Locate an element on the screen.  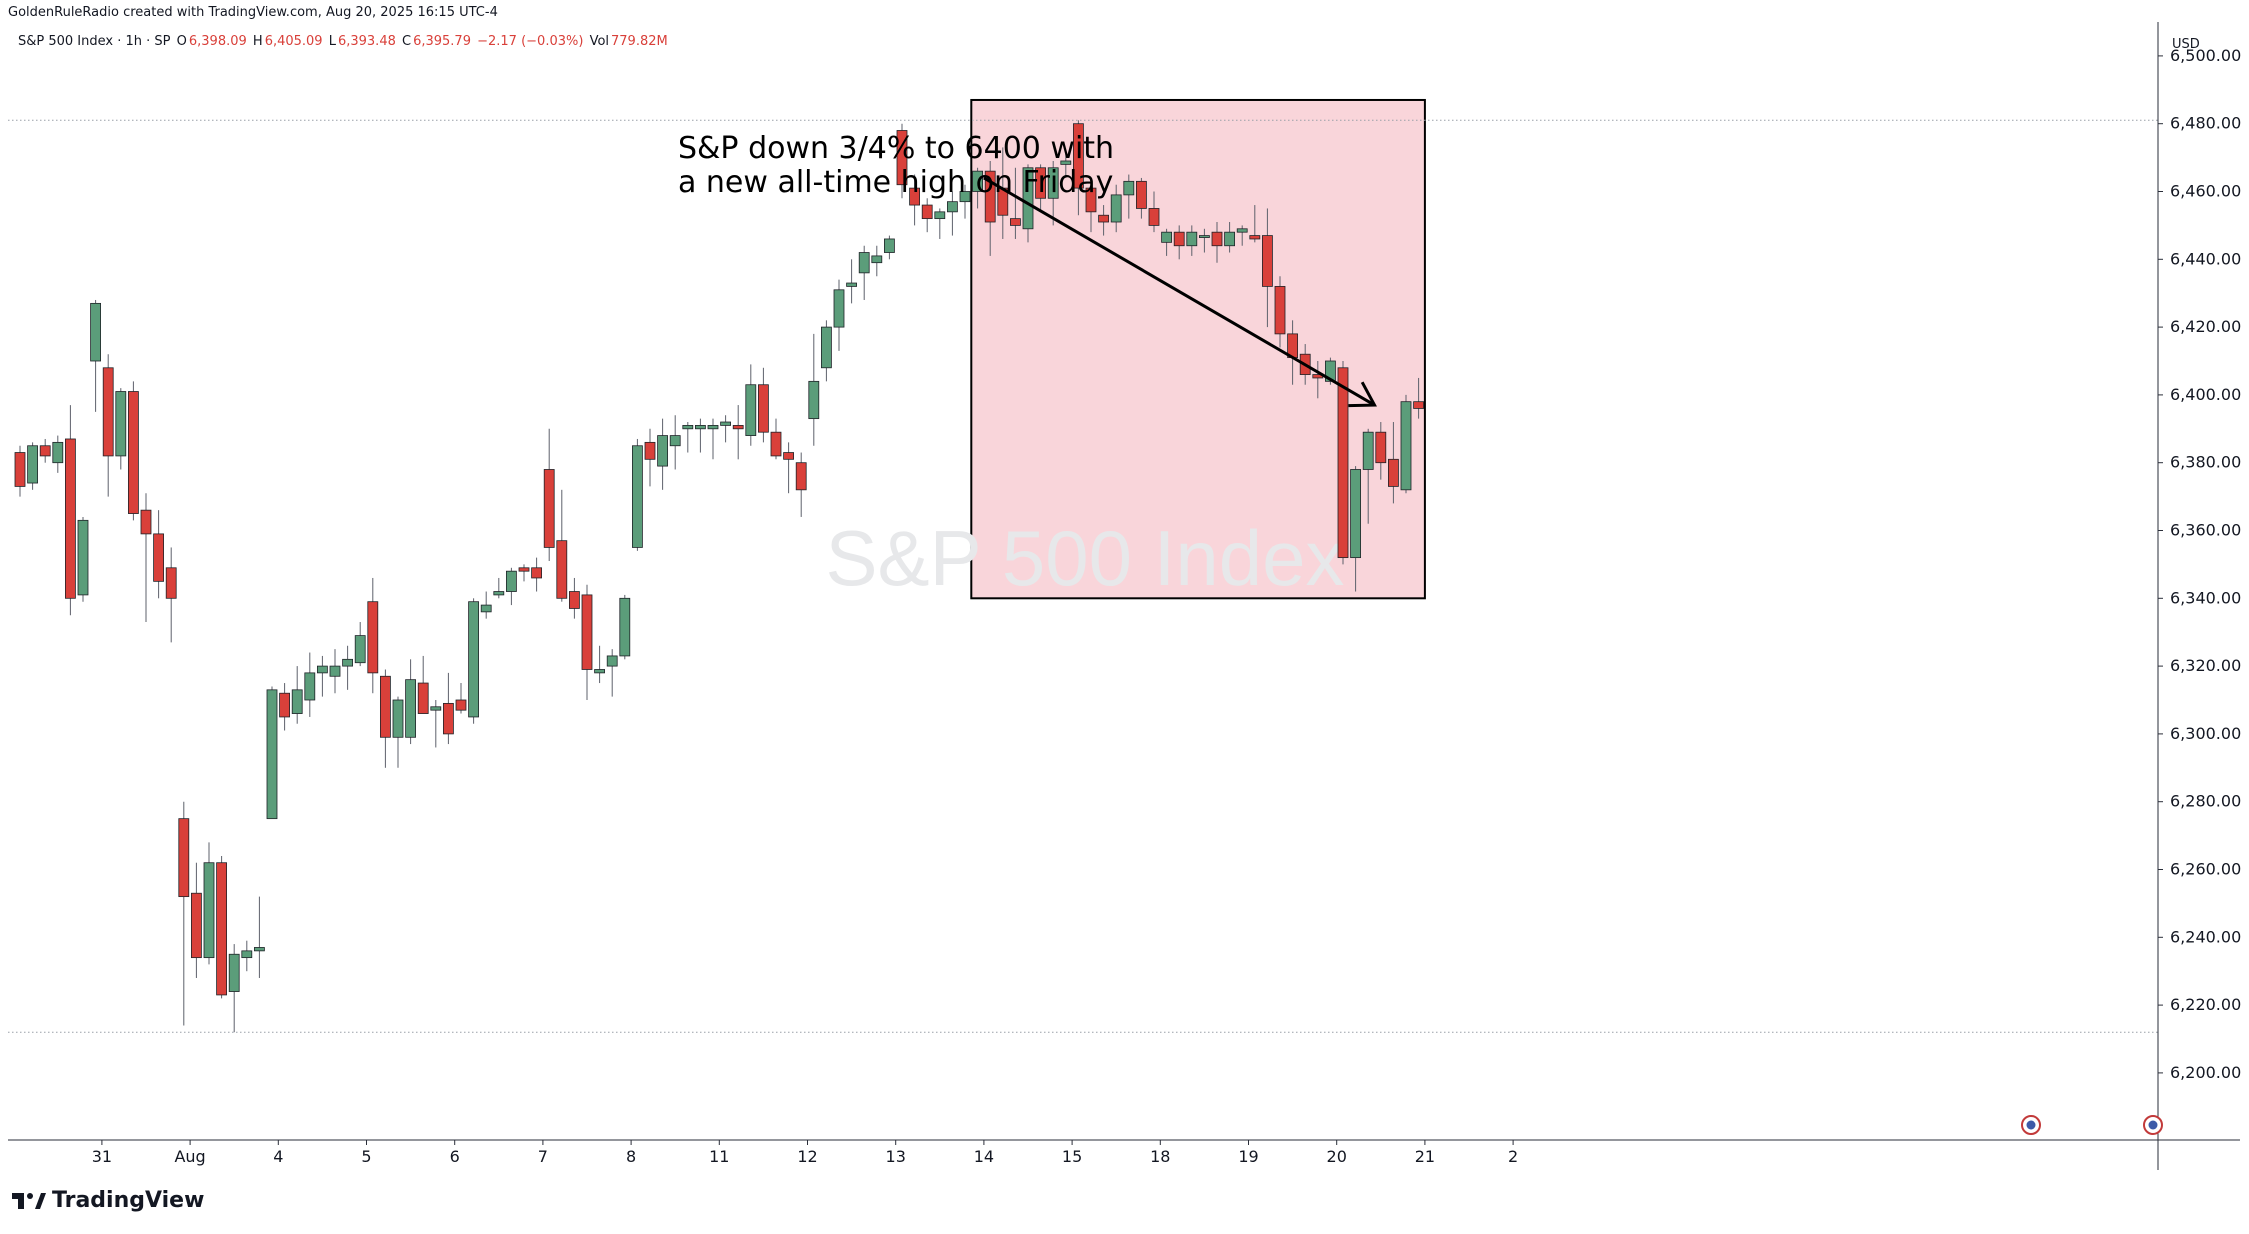
x-tick-label: 31 is located at coordinates (102, 1156).